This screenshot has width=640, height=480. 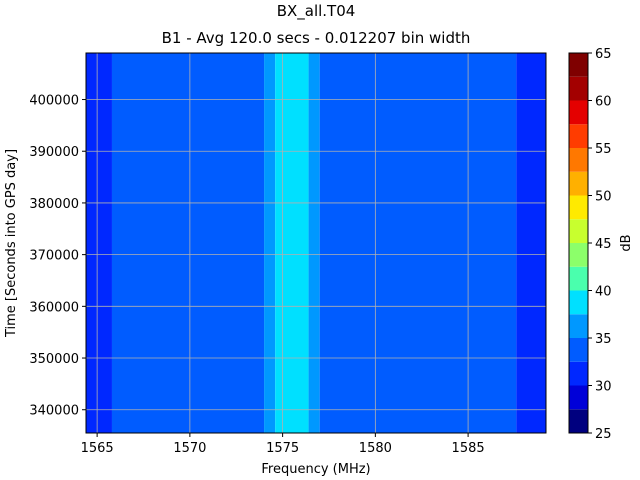 What do you see at coordinates (590, 244) in the screenshot?
I see `colorbar: 25 30 35 40 45 50 55 60 65` at bounding box center [590, 244].